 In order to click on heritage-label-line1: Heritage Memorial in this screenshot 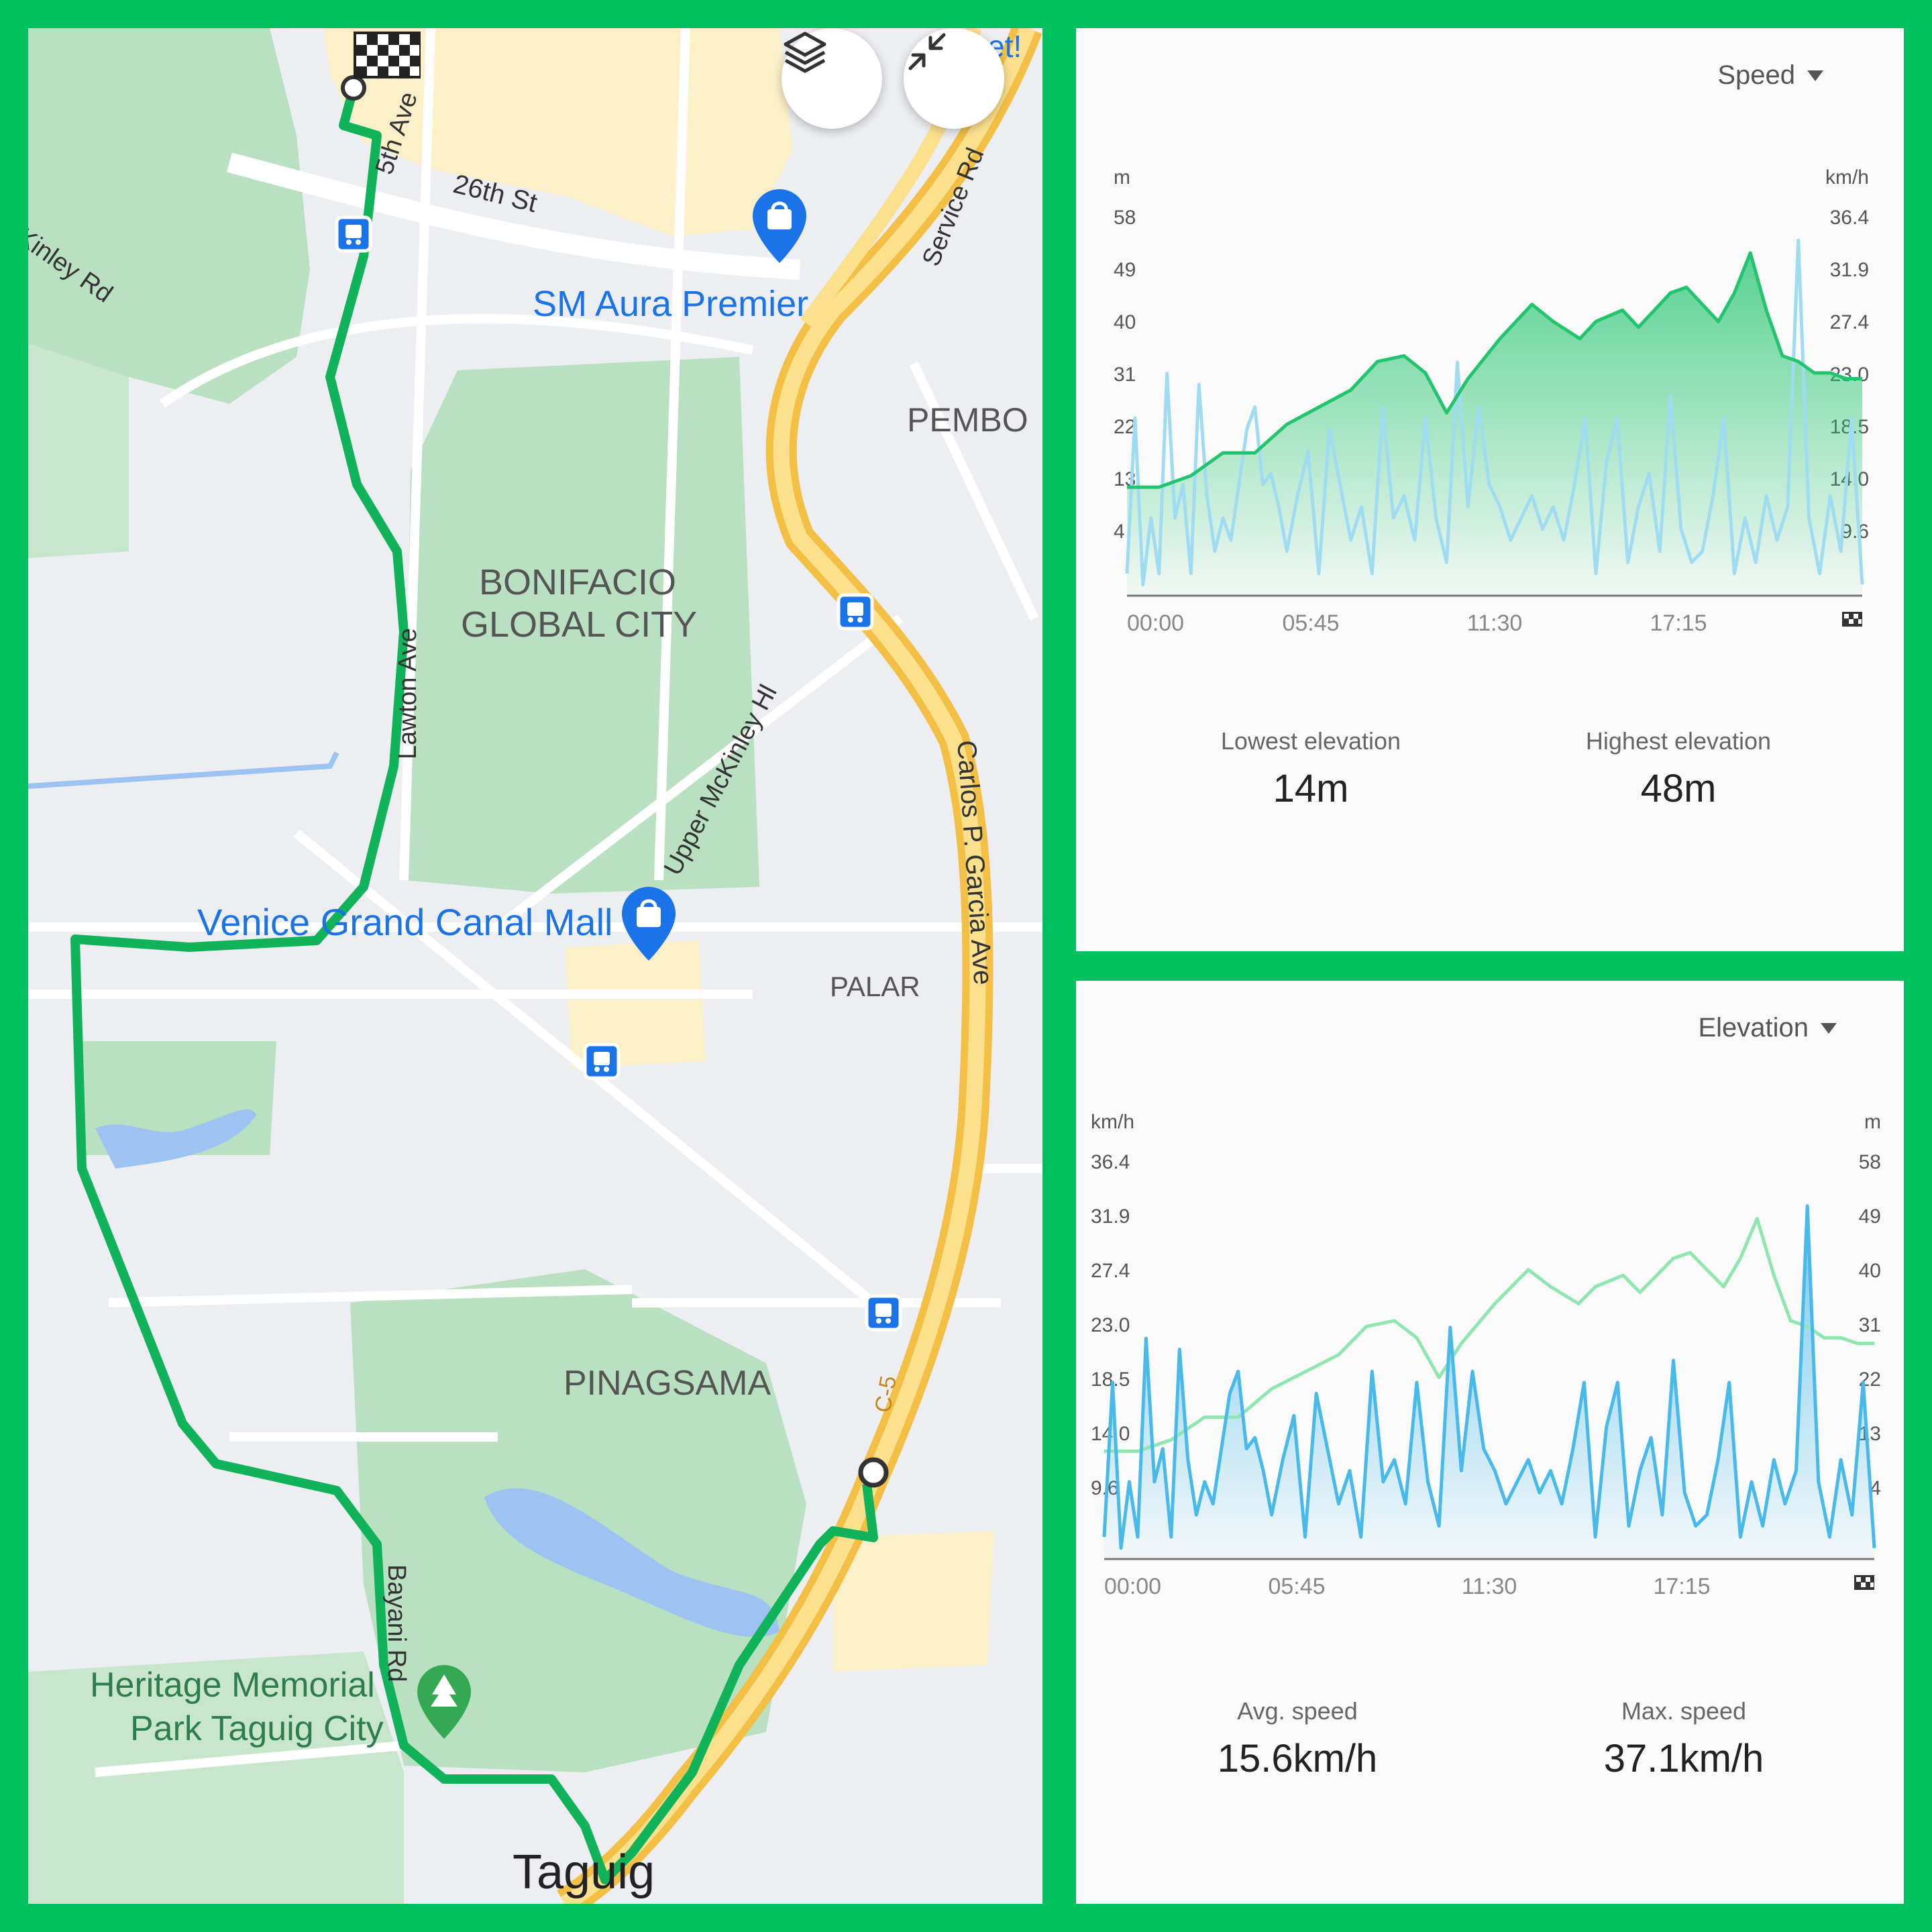, I will do `click(232, 1685)`.